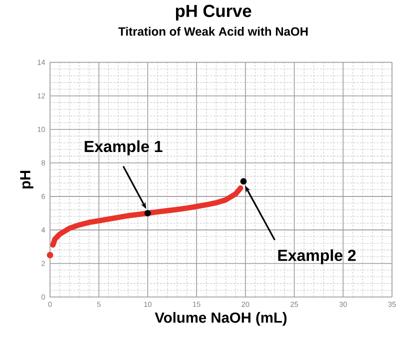  I want to click on annotation: Example 2, so click(317, 256).